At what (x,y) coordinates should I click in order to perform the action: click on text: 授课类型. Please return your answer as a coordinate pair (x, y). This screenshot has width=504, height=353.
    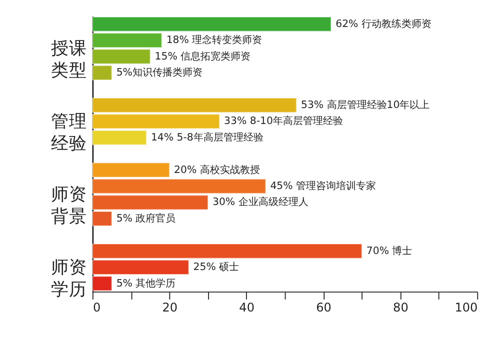
    Looking at the image, I should click on (68, 60).